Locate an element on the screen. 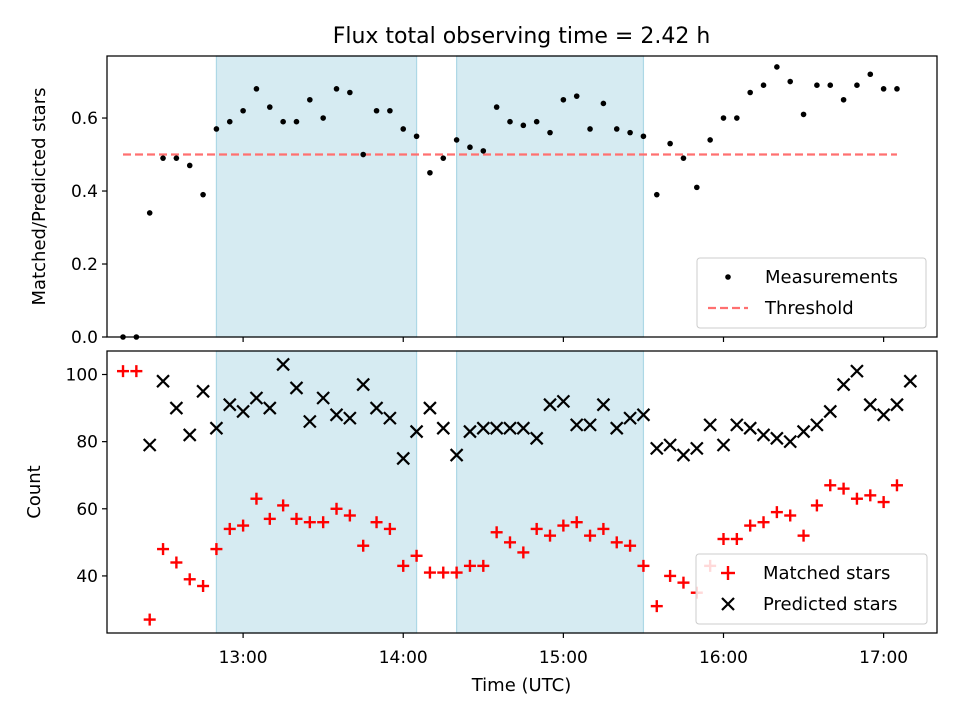 This screenshot has height=720, width=960. chart-title: Flux total observing time = 2.42 h is located at coordinates (522, 36).